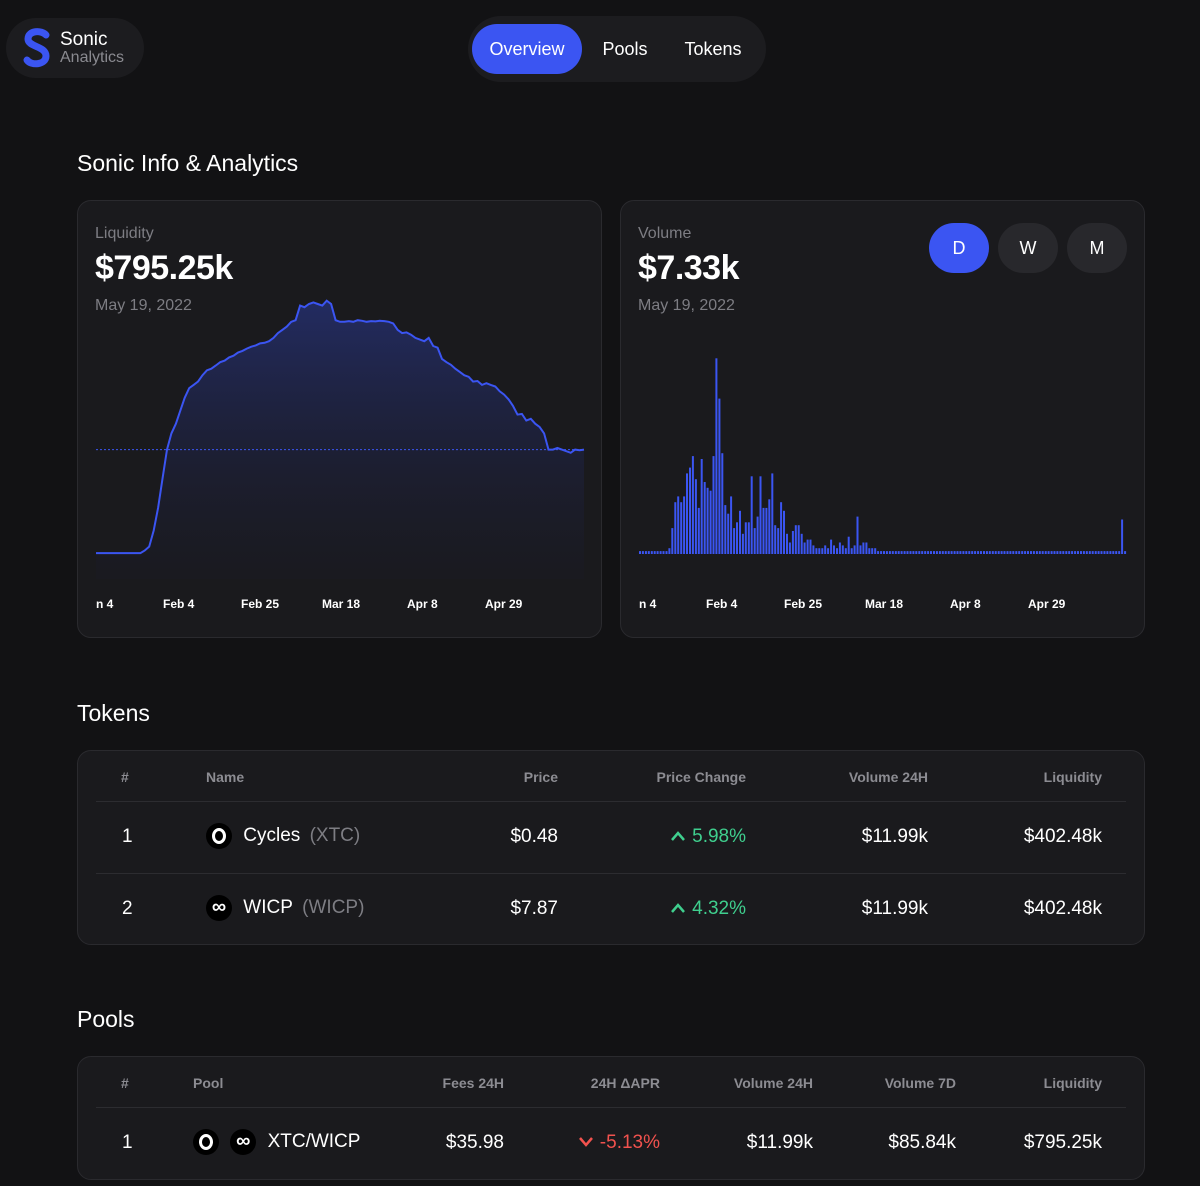  I want to click on tab-pools: Pools, so click(625, 48).